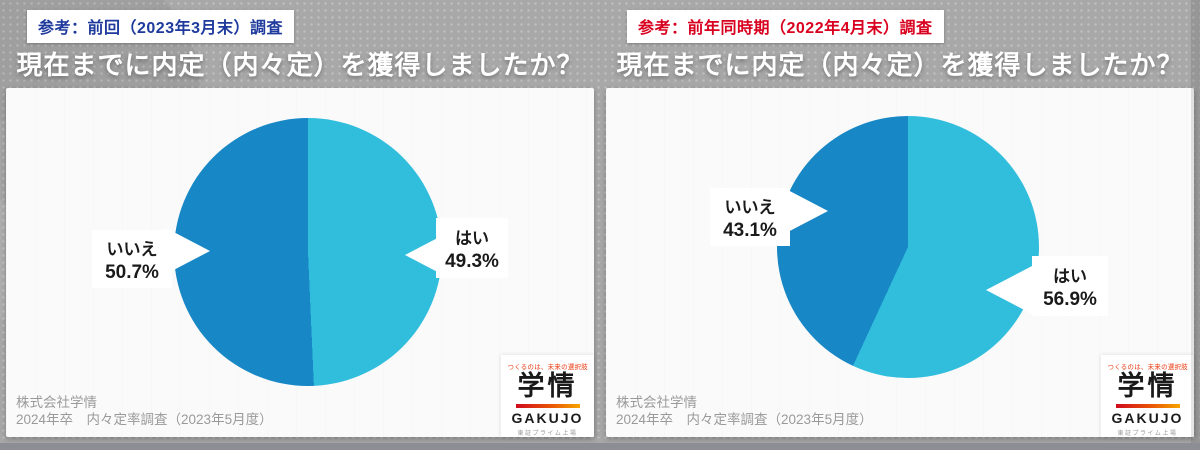 Image resolution: width=1200 pixels, height=450 pixels. I want to click on callout-no: いいえ 43.1%, so click(750, 217).